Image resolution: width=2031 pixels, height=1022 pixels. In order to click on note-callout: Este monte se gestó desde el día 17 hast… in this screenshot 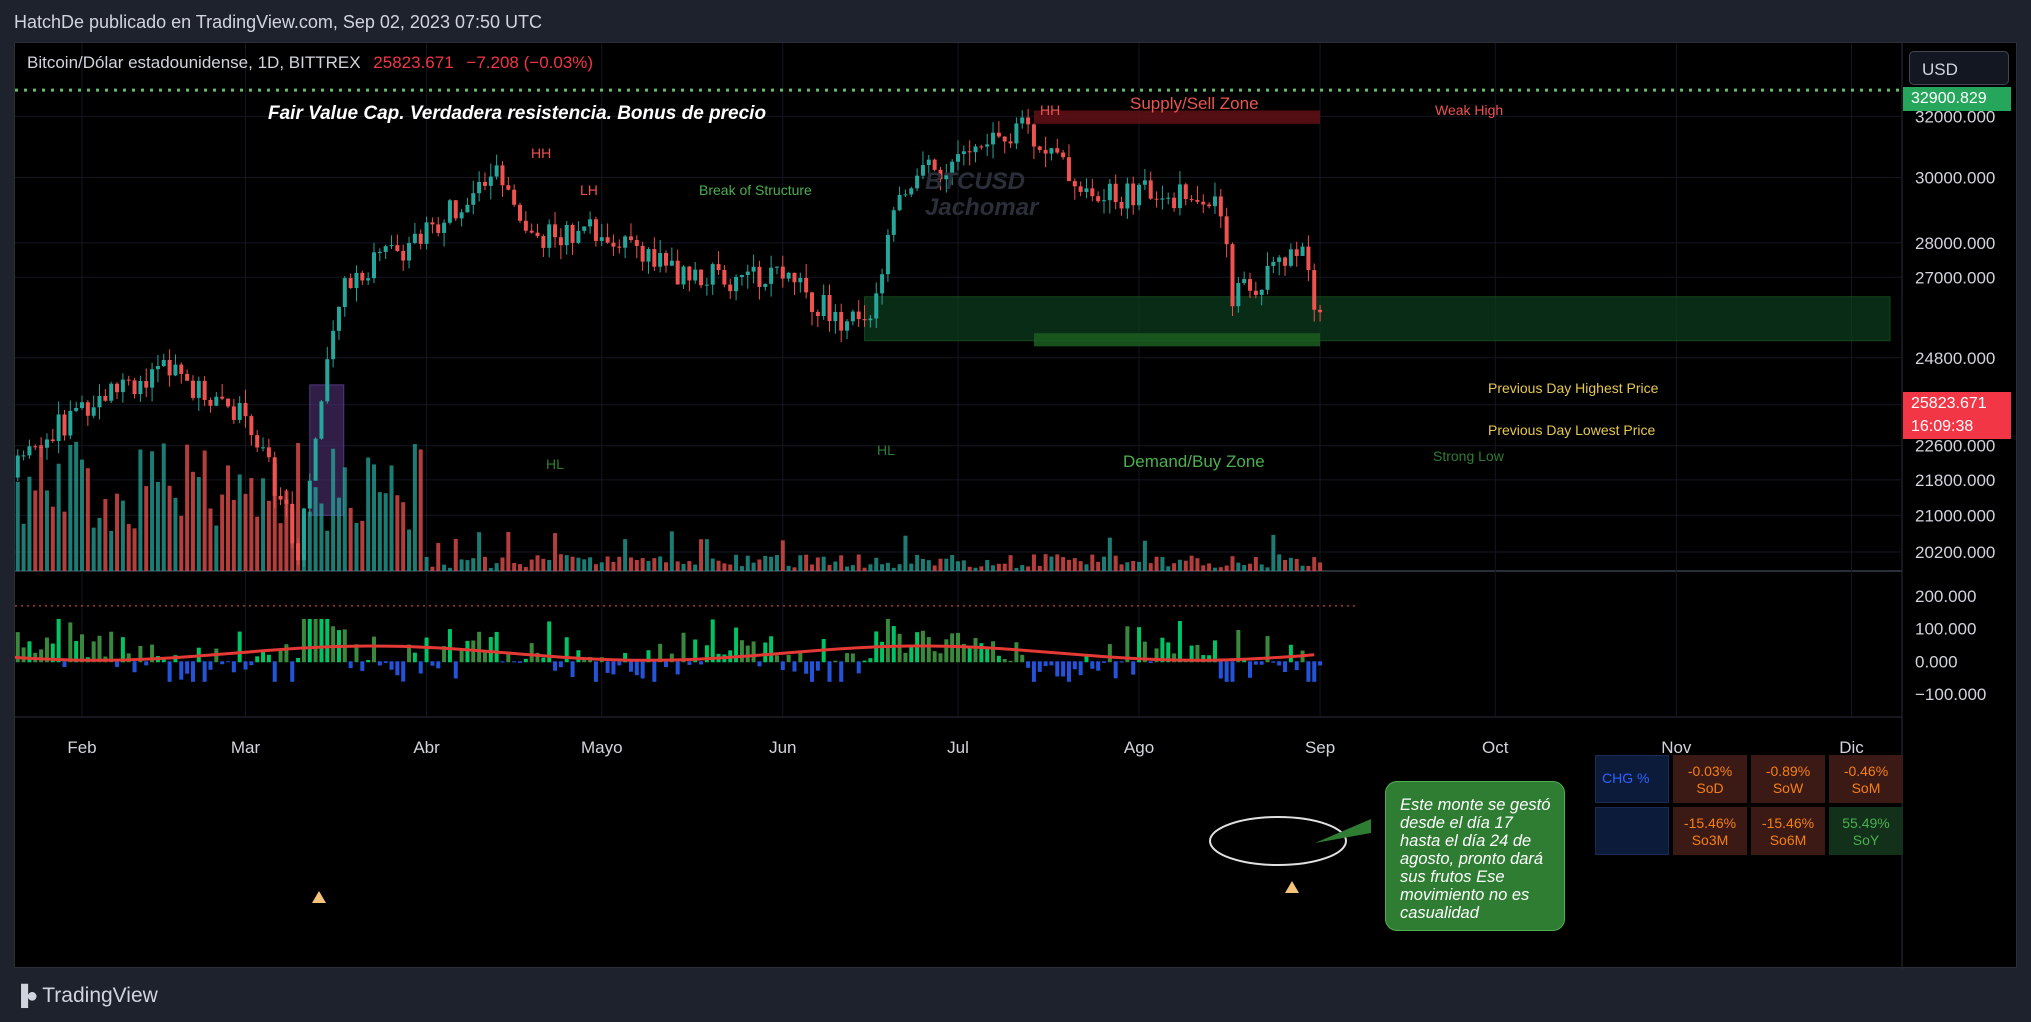, I will do `click(1475, 856)`.